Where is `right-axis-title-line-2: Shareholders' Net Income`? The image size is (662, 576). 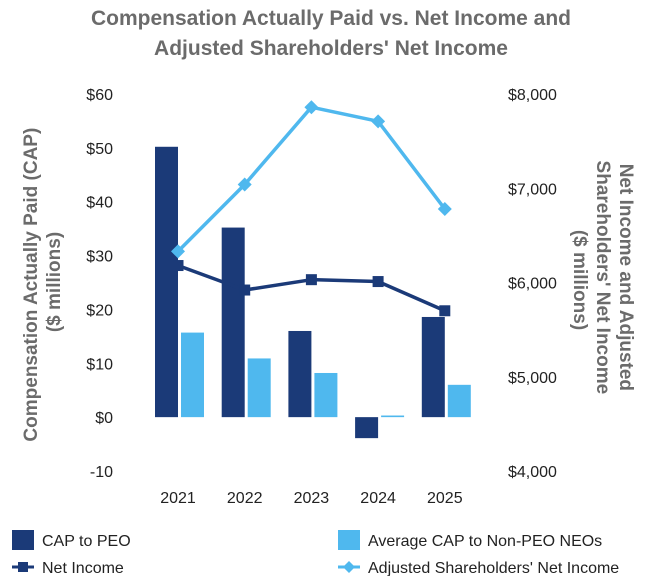 right-axis-title-line-2: Shareholders' Net Income is located at coordinates (602, 278).